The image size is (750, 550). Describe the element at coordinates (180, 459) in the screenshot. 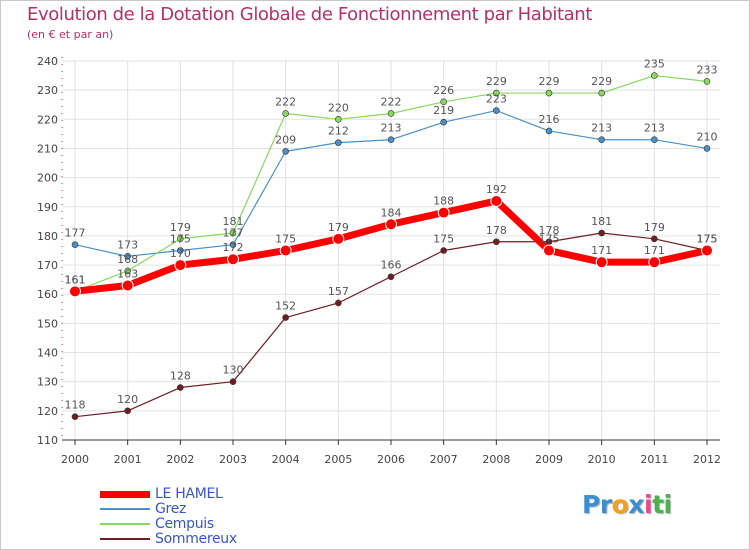

I see `x-tick-label: 2002` at that location.